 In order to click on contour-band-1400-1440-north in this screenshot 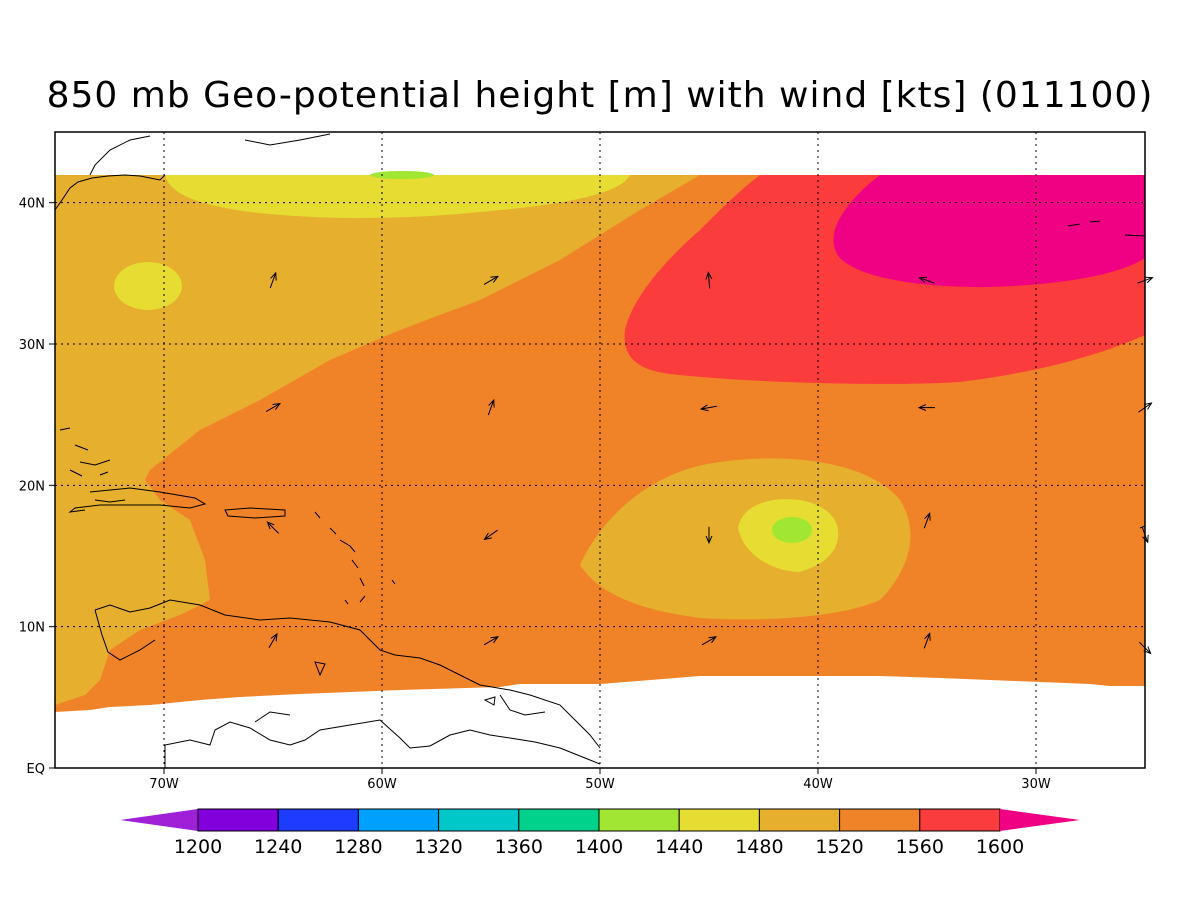, I will do `click(402, 175)`.